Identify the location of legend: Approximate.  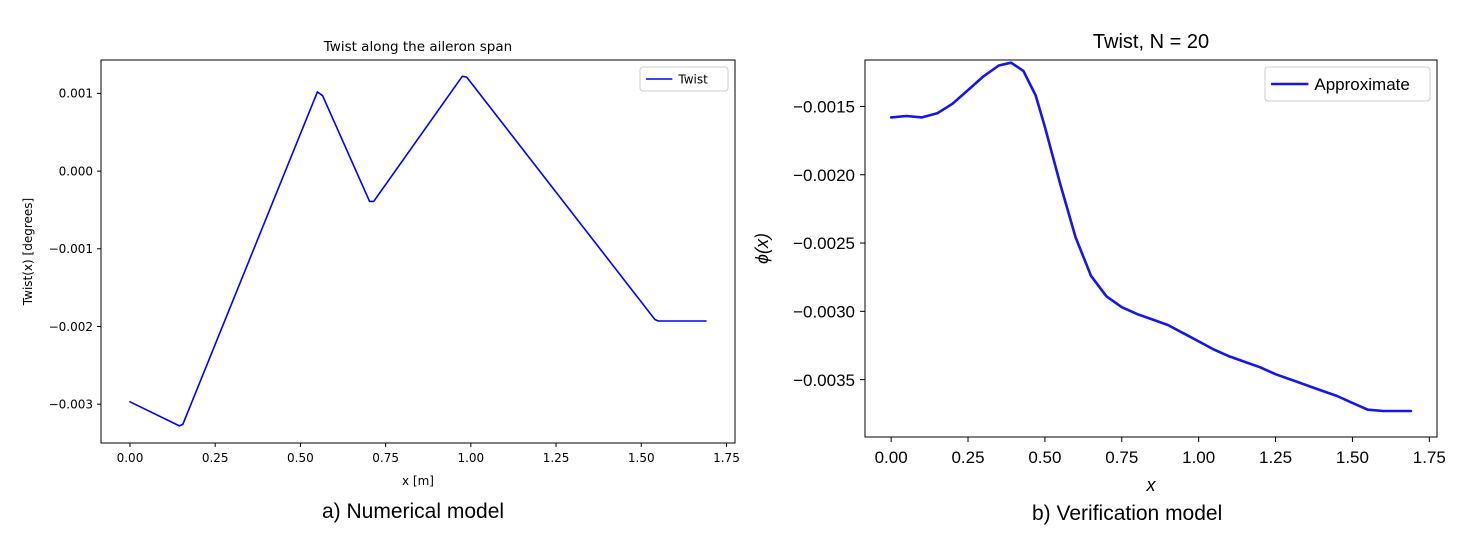
(1347, 84).